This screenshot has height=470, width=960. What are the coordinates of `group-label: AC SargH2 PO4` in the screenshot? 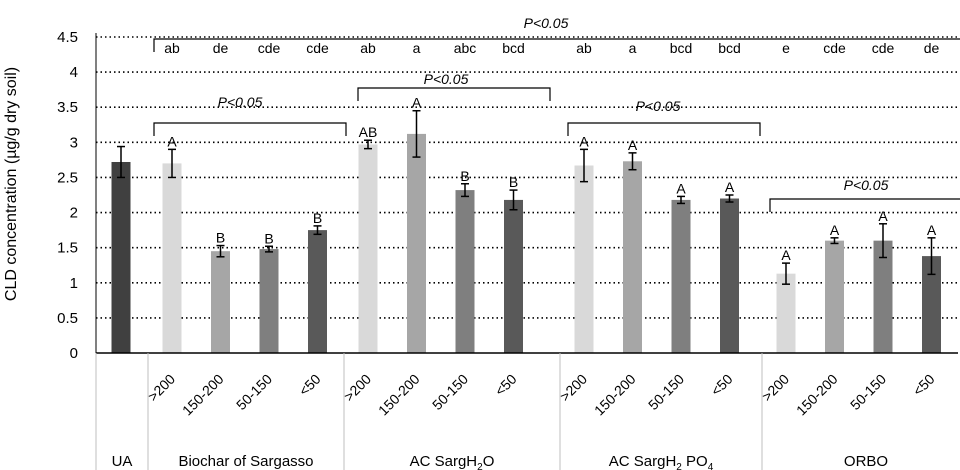 It's located at (661, 461).